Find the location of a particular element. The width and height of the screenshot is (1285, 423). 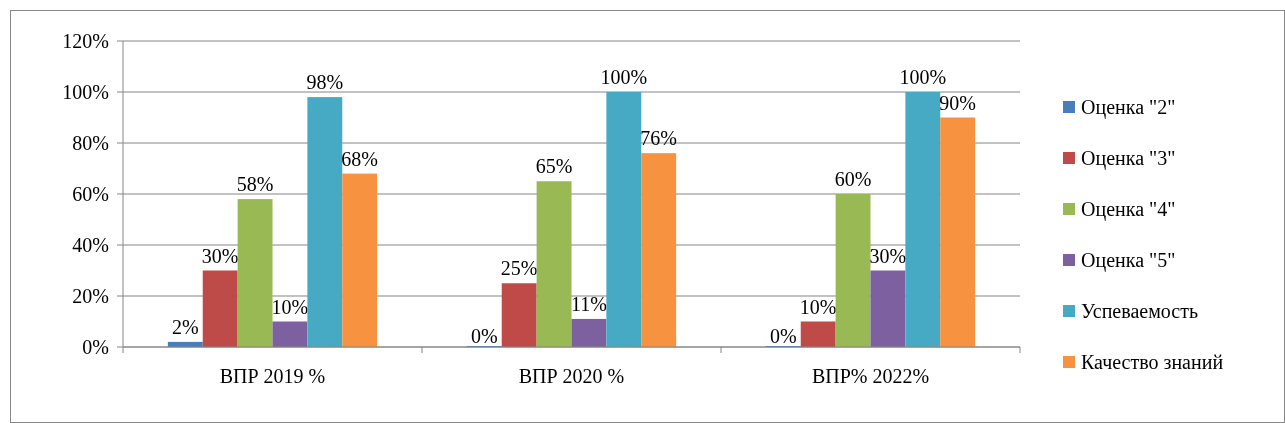

y-tick-label: 20% is located at coordinates (90, 296).